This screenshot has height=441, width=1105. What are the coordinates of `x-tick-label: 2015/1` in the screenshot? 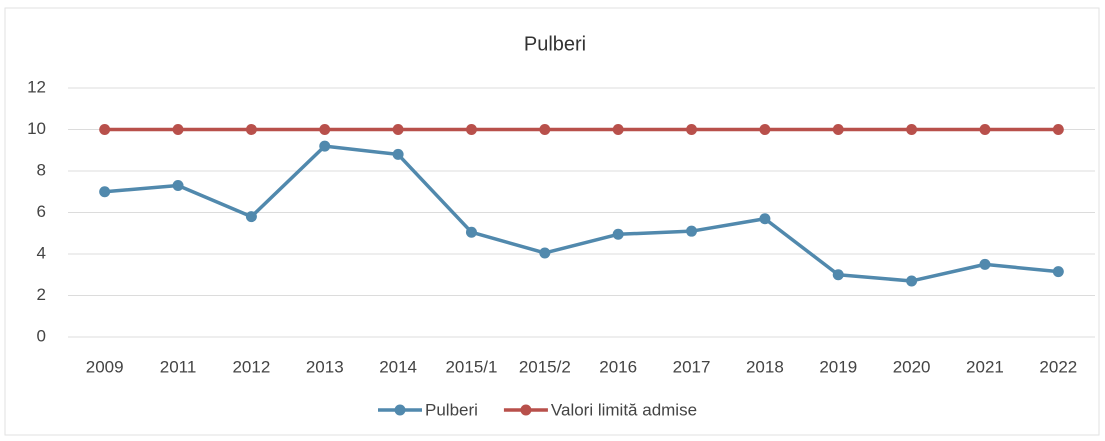 It's located at (471, 366).